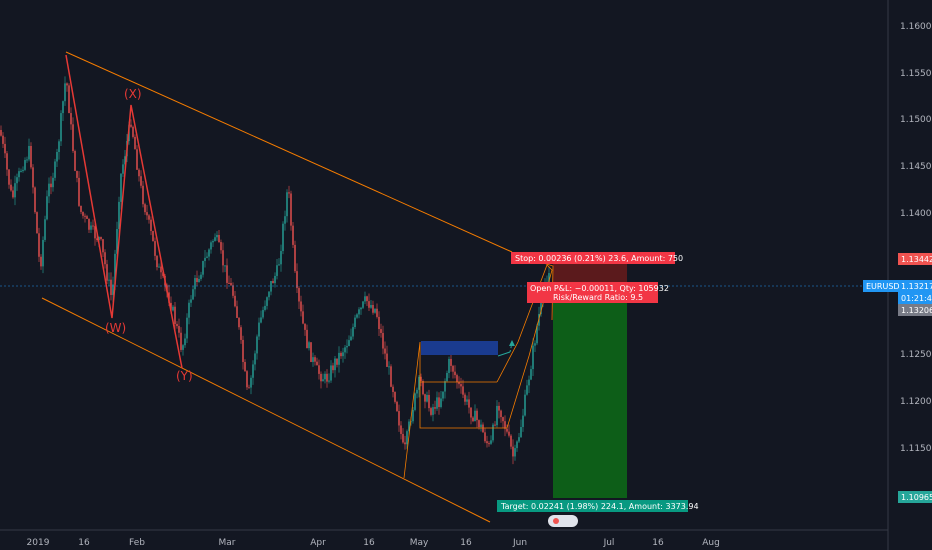 The image size is (932, 550). I want to click on pl-info-box, so click(592, 292).